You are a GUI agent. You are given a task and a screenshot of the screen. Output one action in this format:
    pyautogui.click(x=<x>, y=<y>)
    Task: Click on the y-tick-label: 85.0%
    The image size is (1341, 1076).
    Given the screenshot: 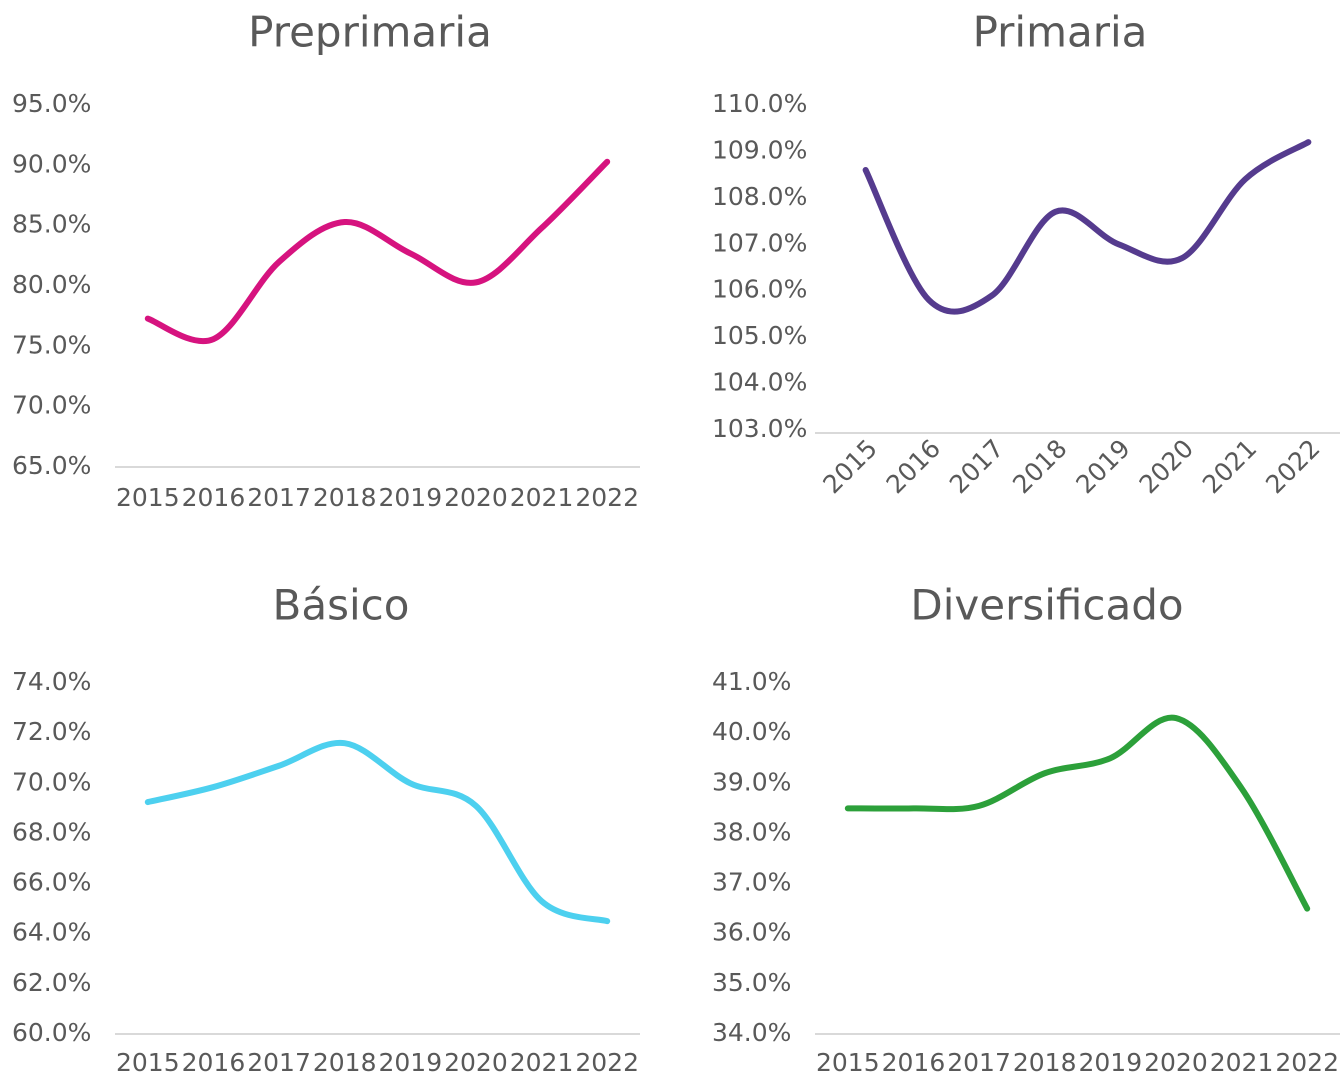 What is the action you would take?
    pyautogui.click(x=51, y=224)
    